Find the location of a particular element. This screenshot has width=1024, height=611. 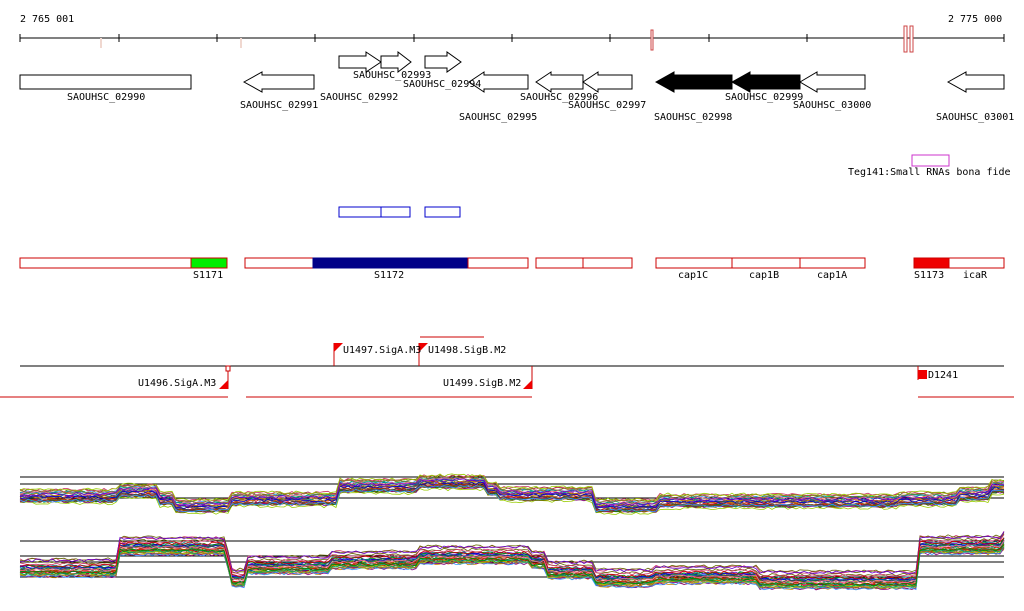

gene-track is located at coordinates (512, 71).